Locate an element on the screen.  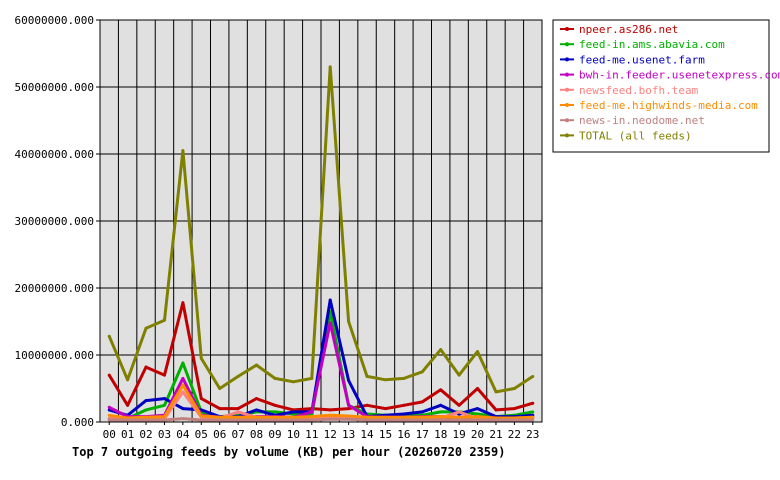
x-tick-label: 04 is located at coordinates (183, 434).